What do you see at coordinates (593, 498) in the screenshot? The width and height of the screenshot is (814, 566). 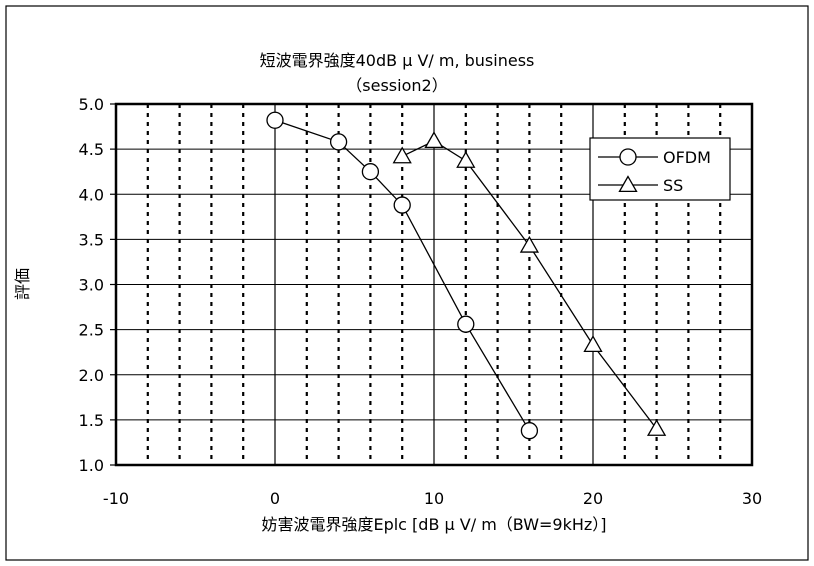 I see `x-tick-label: 20` at bounding box center [593, 498].